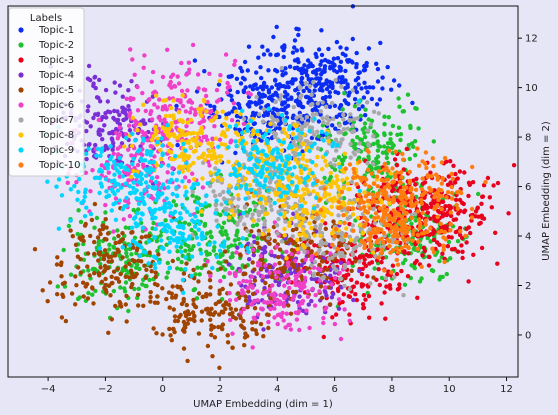 This screenshot has width=558, height=415. Describe the element at coordinates (506, 389) in the screenshot. I see `x-tick-label: 12` at that location.